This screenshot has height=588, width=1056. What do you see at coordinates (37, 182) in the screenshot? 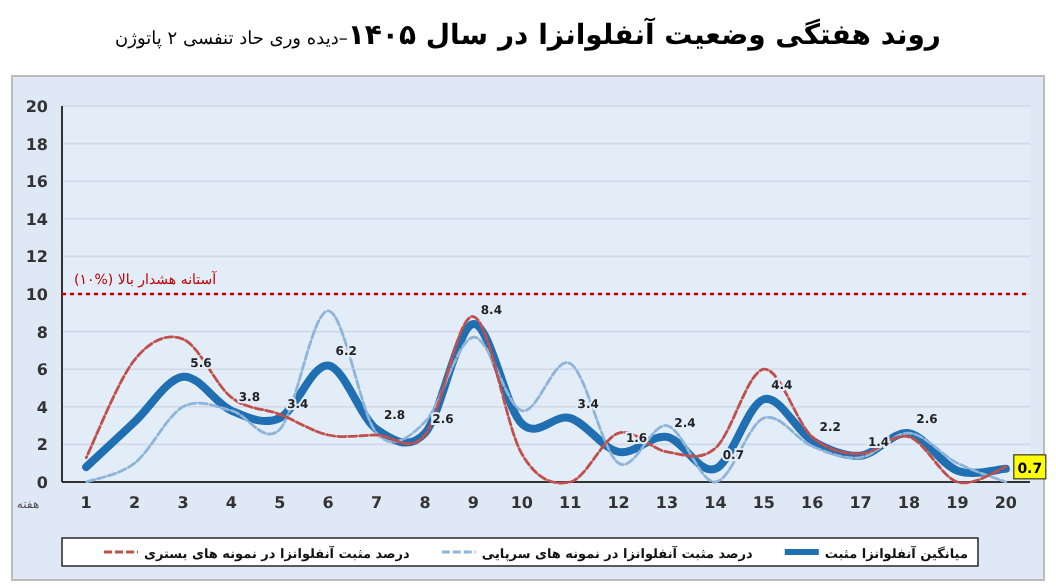
I see `y-tick-label: 16` at bounding box center [37, 182].